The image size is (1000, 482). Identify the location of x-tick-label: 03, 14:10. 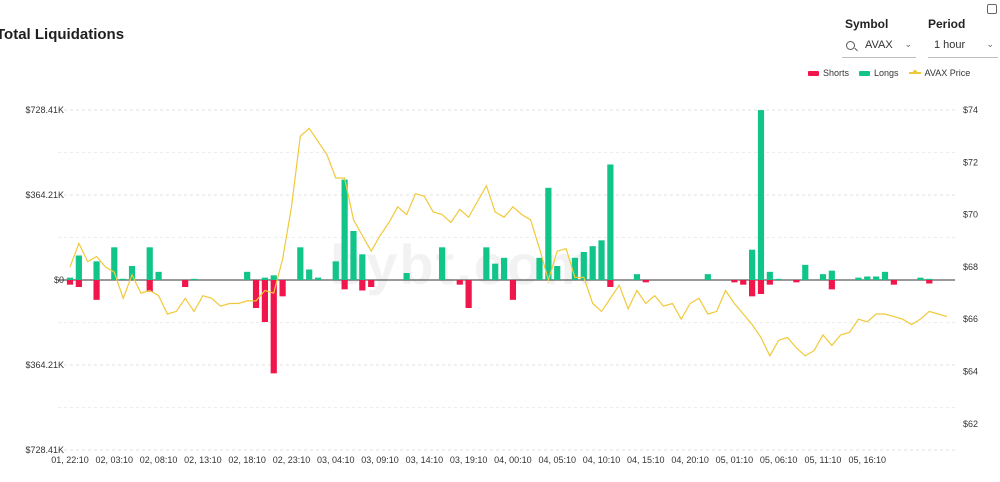
(425, 460).